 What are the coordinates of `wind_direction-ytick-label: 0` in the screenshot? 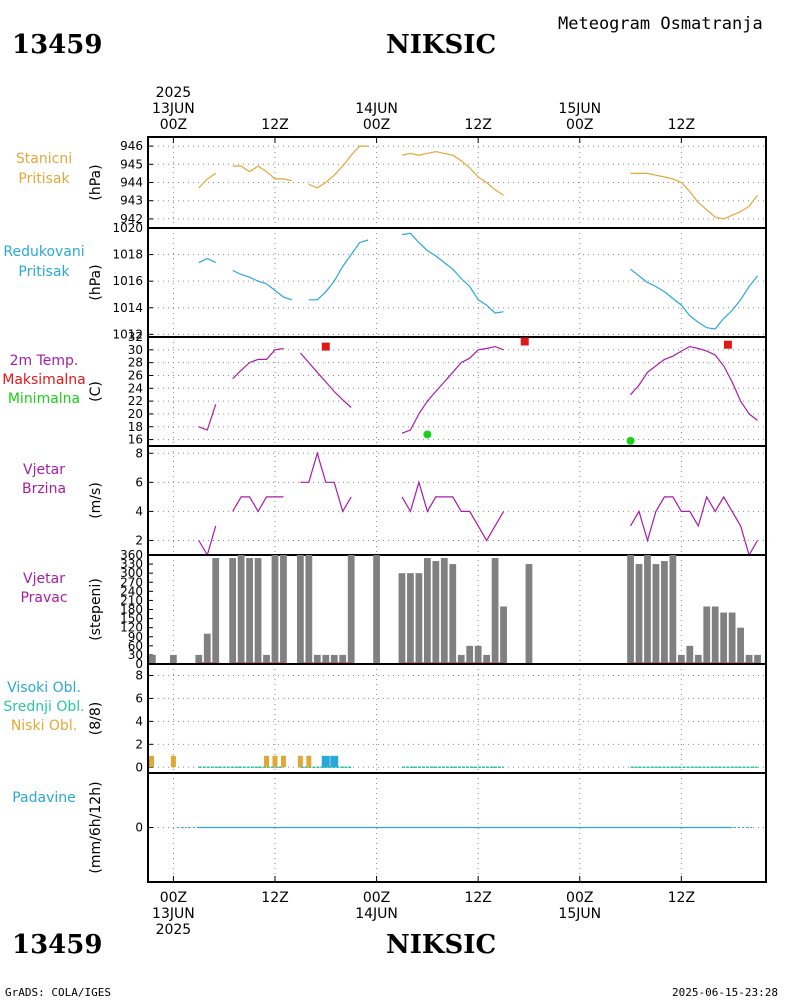 It's located at (139, 664).